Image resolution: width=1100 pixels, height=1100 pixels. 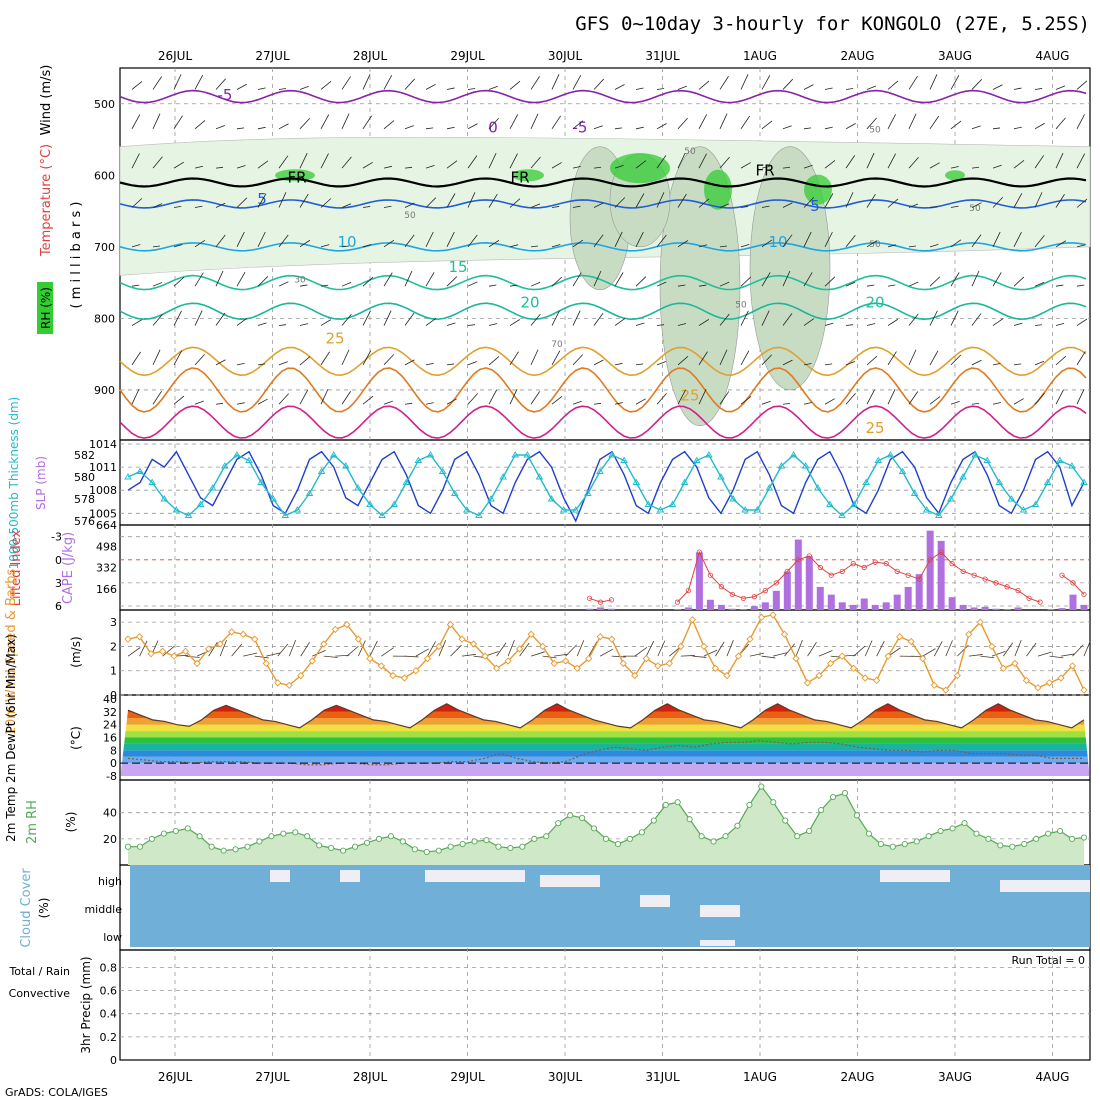 What do you see at coordinates (790, 268) in the screenshot?
I see `rh-shade-mid` at bounding box center [790, 268].